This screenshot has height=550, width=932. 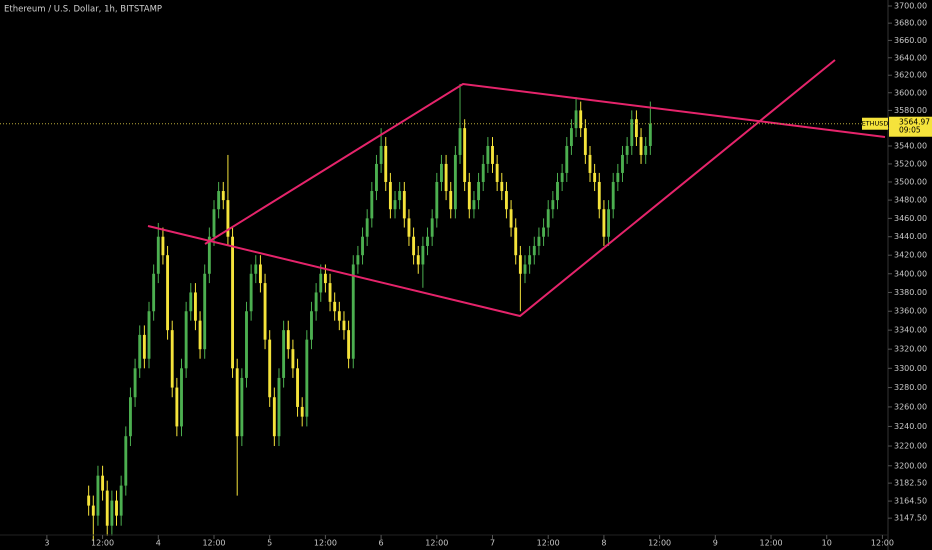 What do you see at coordinates (910, 349) in the screenshot?
I see `y-tick-label: 3320.00` at bounding box center [910, 349].